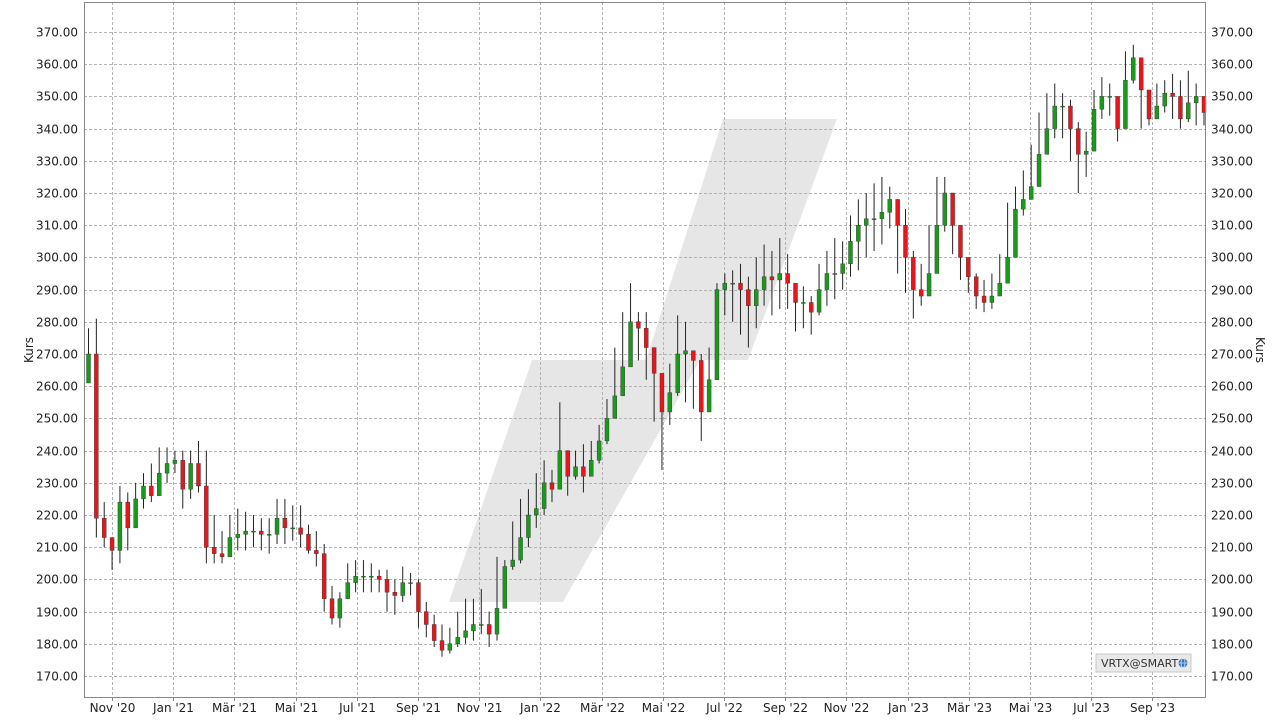 This screenshot has width=1279, height=721. I want to click on symbol-label: VRTX@SMART, so click(1139, 663).